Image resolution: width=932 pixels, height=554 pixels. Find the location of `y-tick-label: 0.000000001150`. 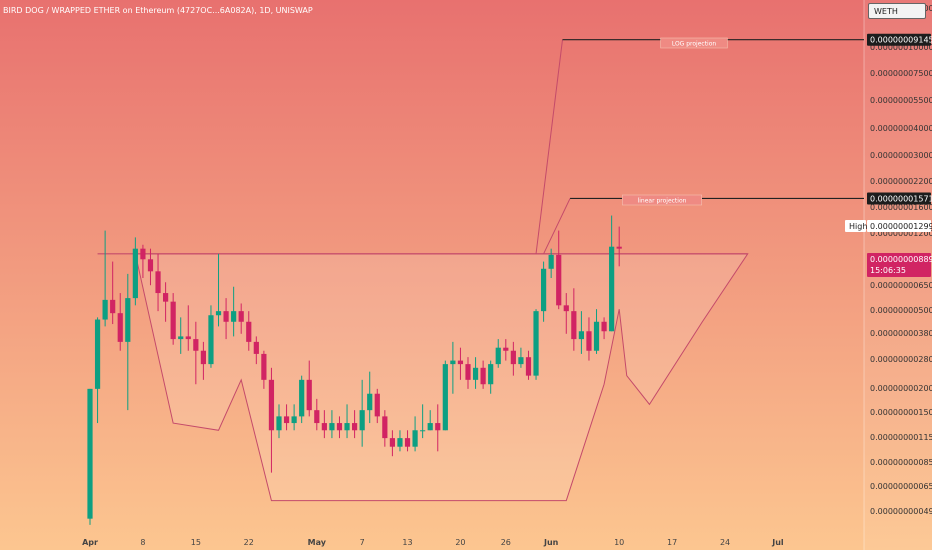

y-tick-label: 0.000000001150 is located at coordinates (901, 437).